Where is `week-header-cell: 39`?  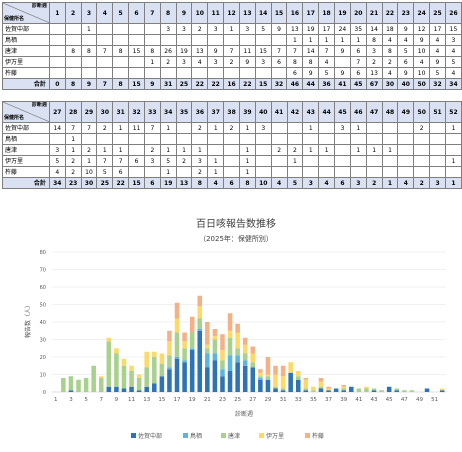
week-header-cell: 39 is located at coordinates (247, 112).